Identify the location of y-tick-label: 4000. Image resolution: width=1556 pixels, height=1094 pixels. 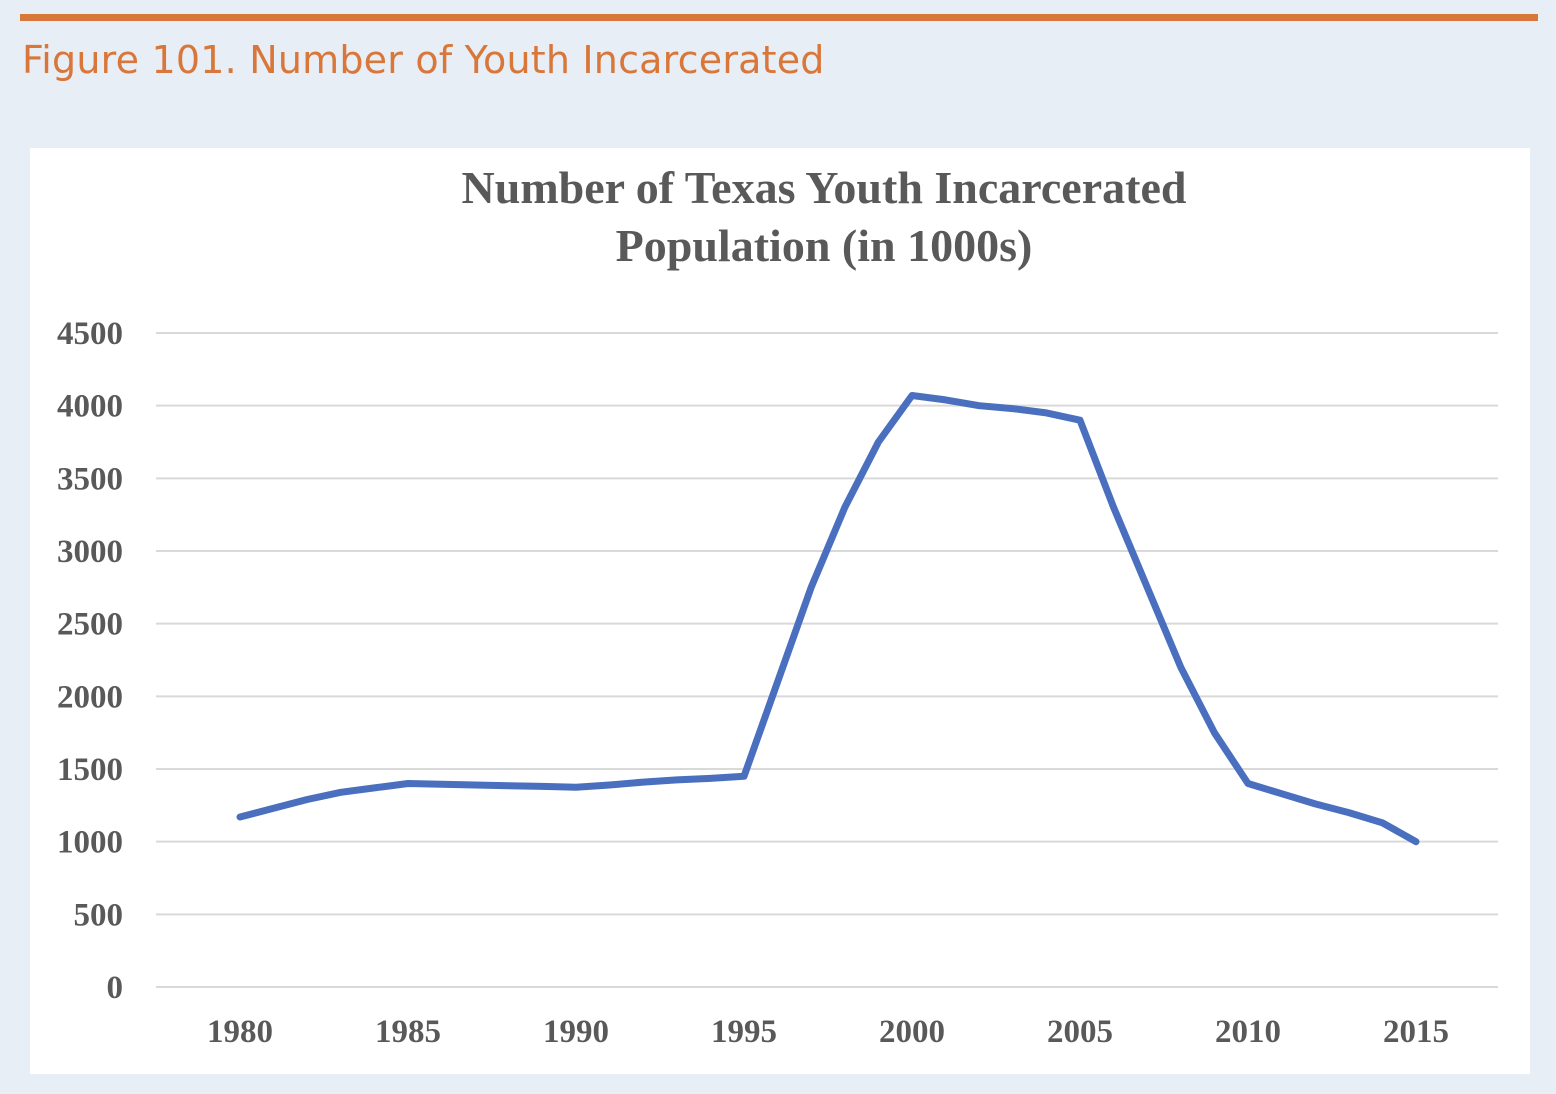
(90, 407).